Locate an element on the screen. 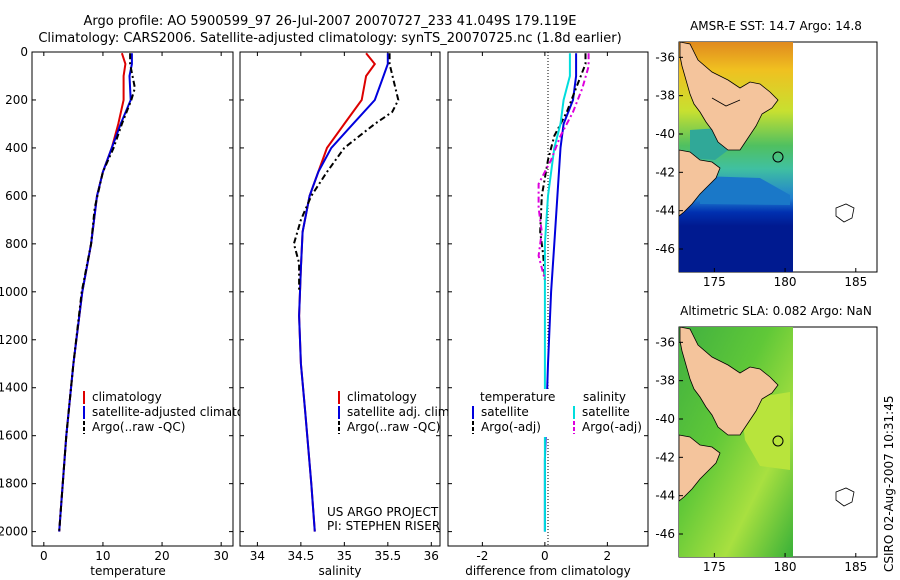 This screenshot has height=580, width=900. legend-label-satellite: satellite-adjusted climatology is located at coordinates (181, 412).